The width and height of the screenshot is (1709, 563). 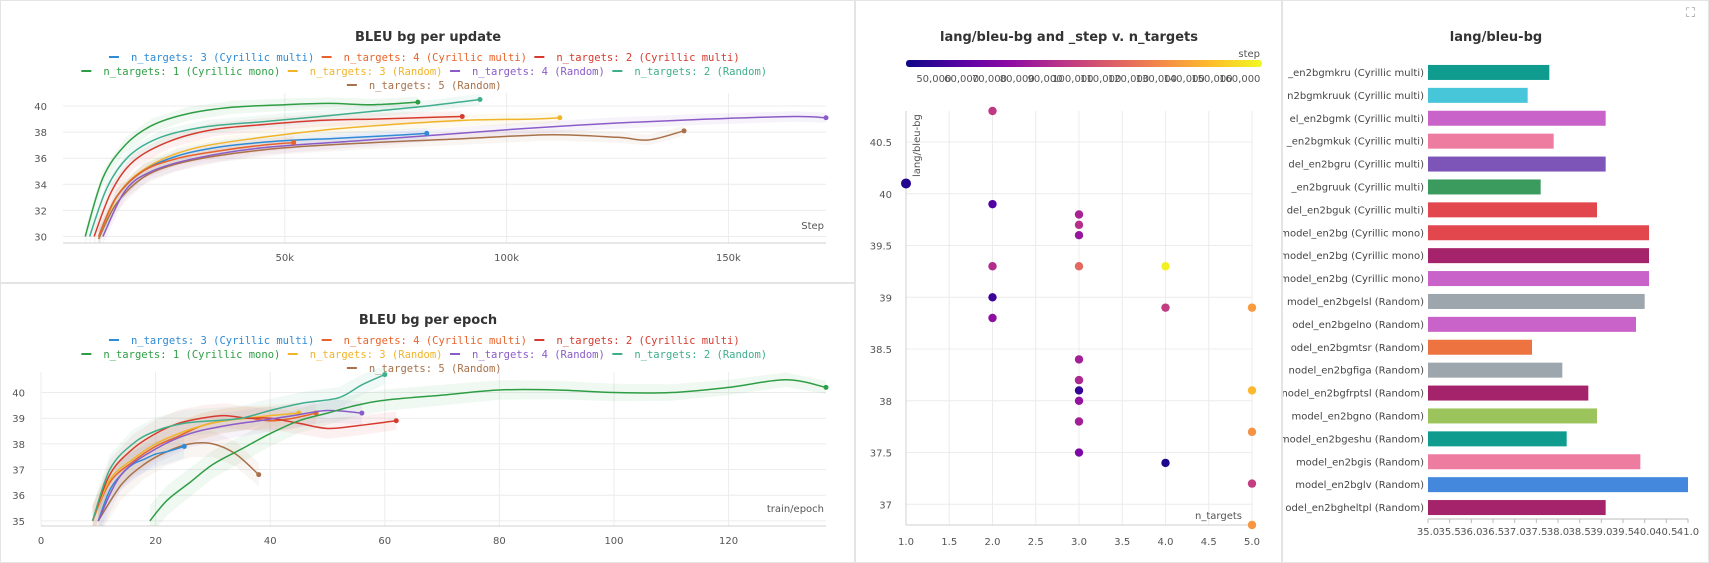 I want to click on expand-icon: ⛶, so click(x=1691, y=13).